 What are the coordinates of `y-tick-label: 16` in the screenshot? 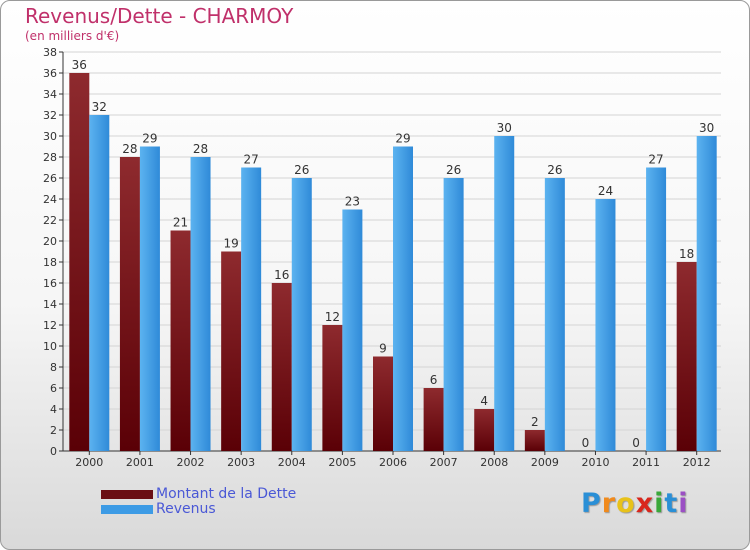 It's located at (50, 283).